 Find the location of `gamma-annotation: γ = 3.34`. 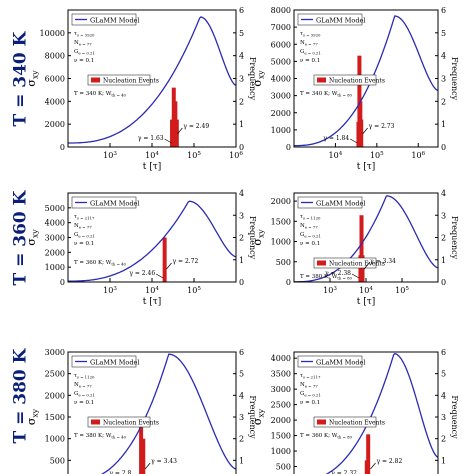

gamma-annotation: γ = 3.34 is located at coordinates (383, 261).